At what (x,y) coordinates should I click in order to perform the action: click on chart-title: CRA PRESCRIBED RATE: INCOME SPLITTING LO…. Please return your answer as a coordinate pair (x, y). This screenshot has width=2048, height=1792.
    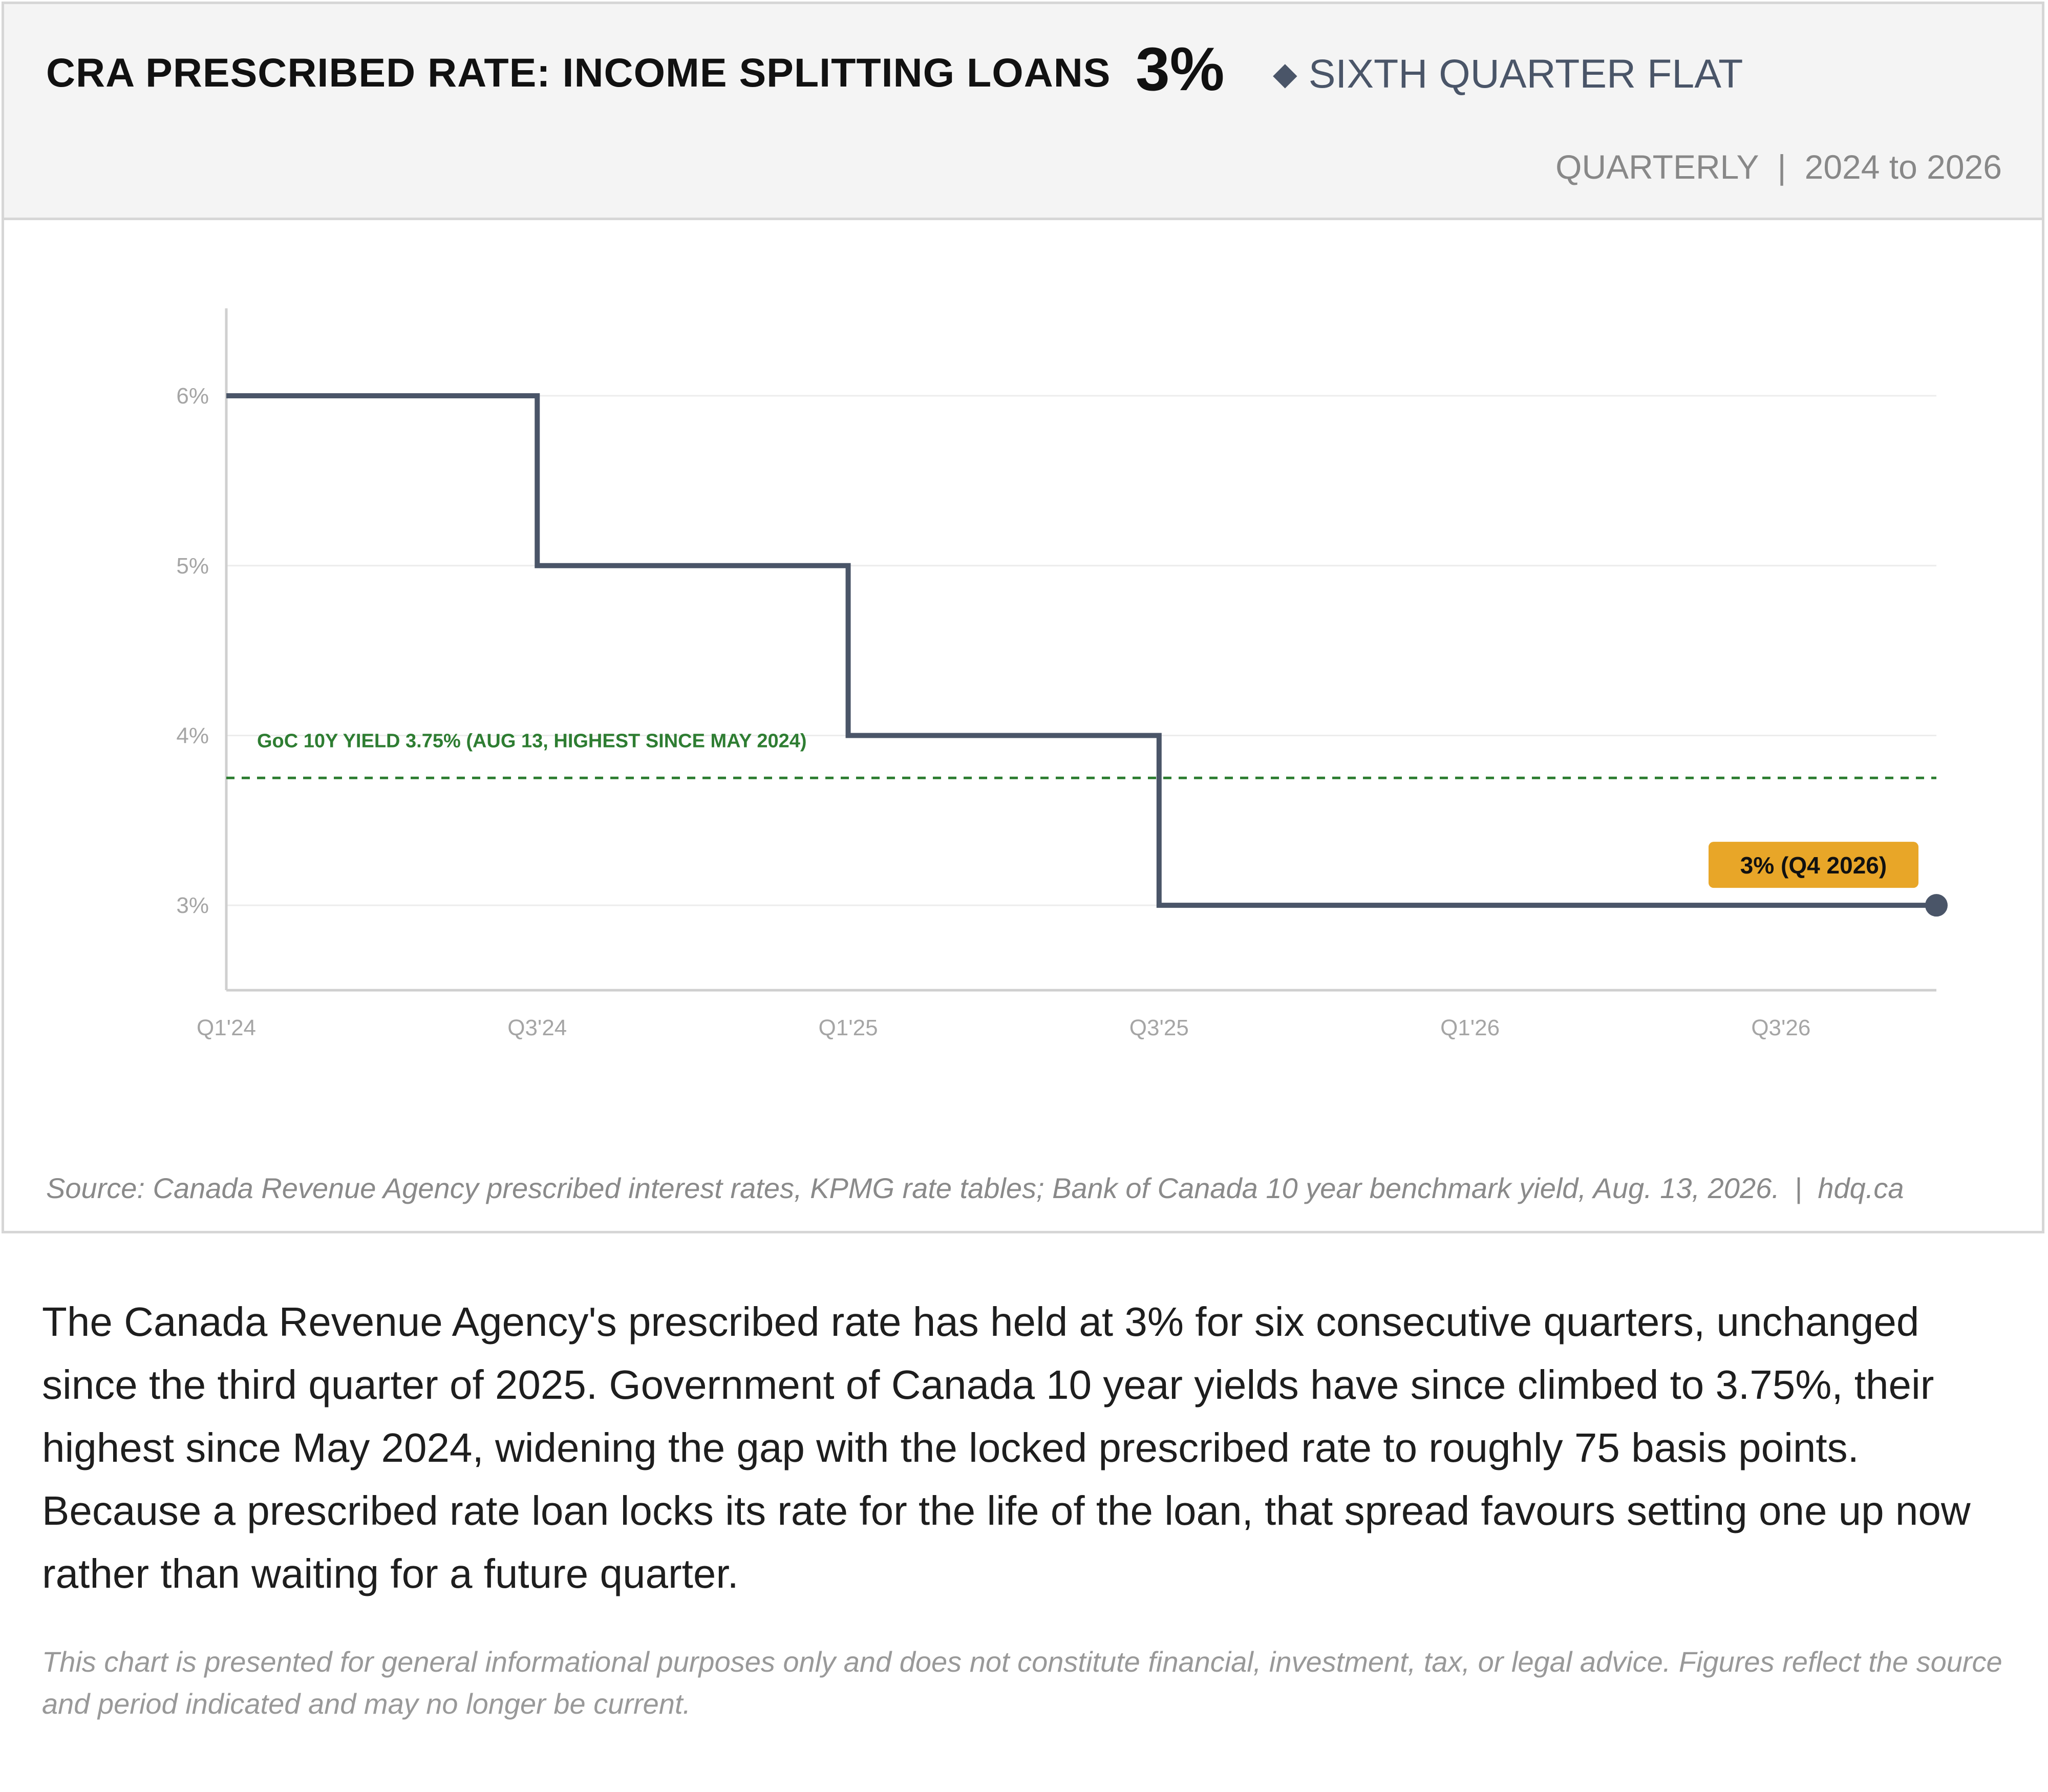
    Looking at the image, I should click on (578, 72).